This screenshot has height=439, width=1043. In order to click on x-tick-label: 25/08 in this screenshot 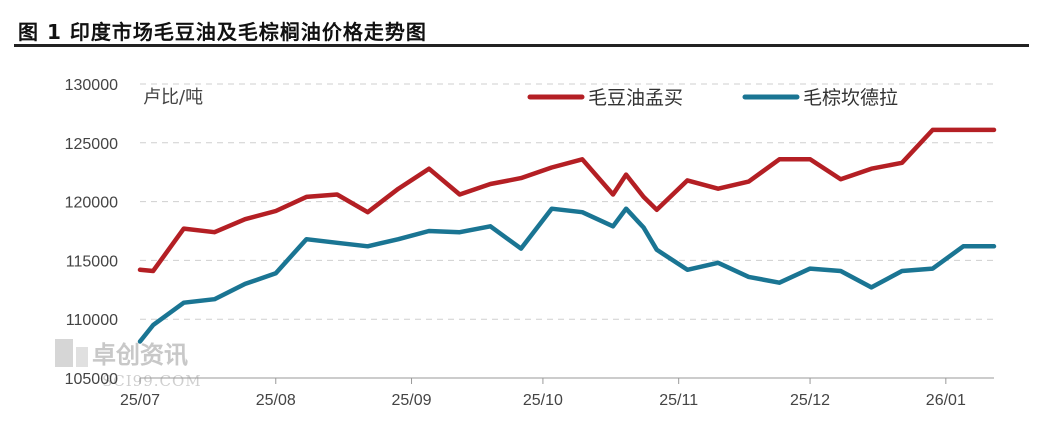, I will do `click(276, 400)`.